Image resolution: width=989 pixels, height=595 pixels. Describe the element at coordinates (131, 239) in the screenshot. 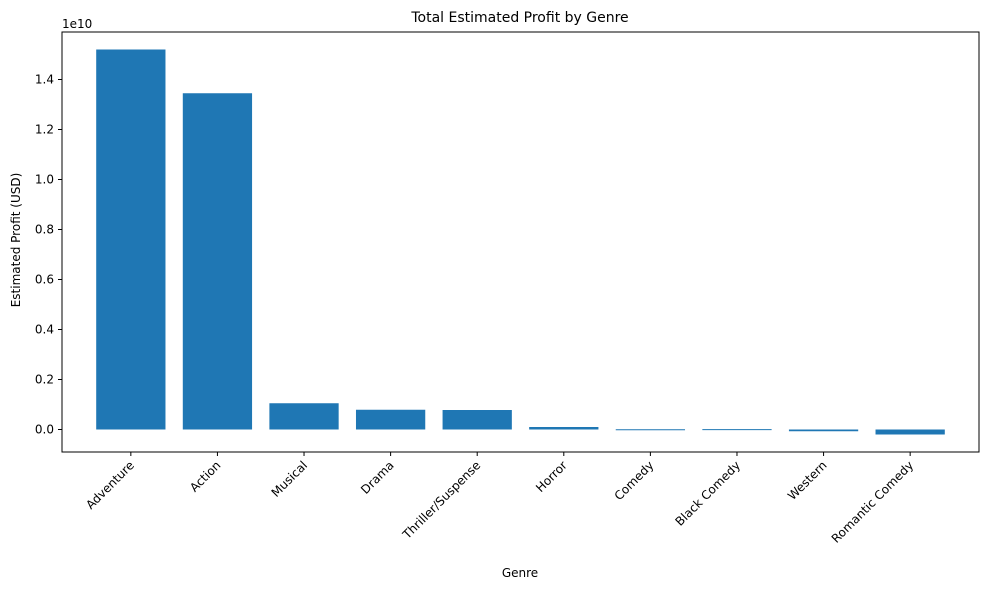

I see `bar-adventure` at that location.